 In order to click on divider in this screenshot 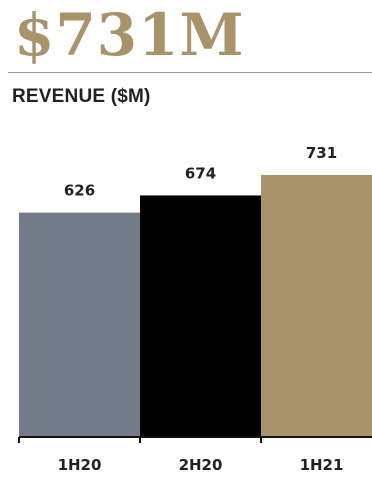, I will do `click(190, 72)`.